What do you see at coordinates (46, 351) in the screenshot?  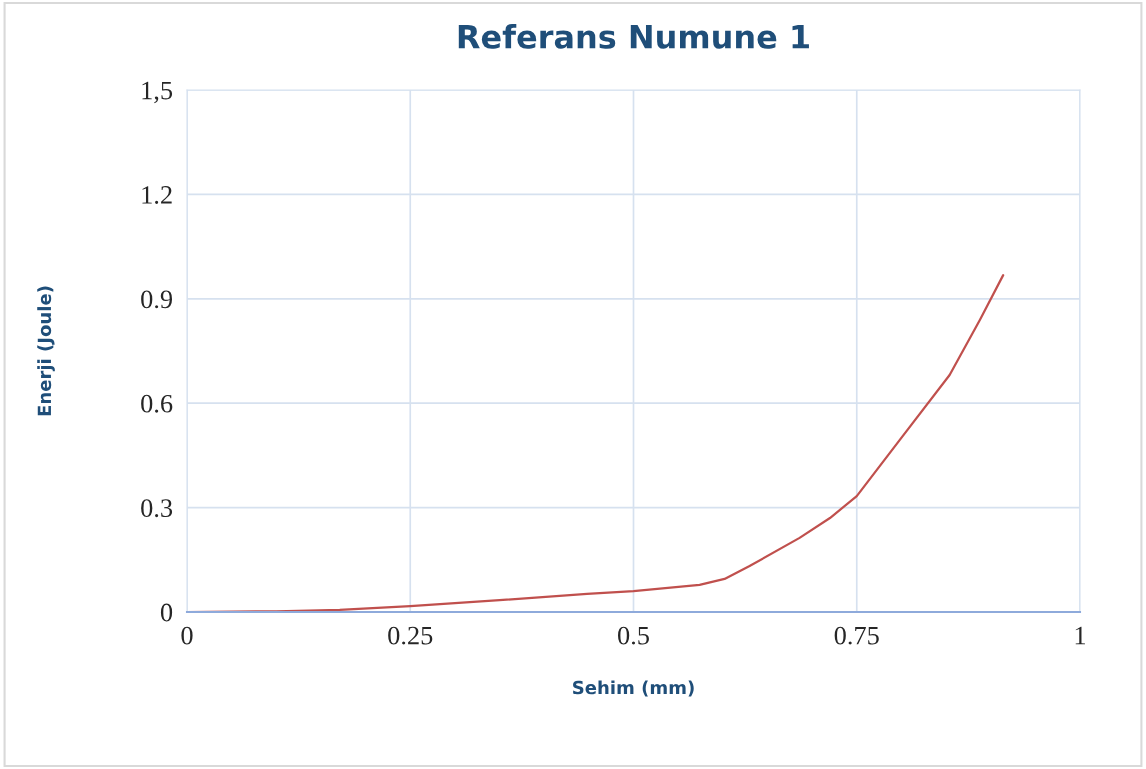 I see `y-axis-title: Enerji (Joule)` at bounding box center [46, 351].